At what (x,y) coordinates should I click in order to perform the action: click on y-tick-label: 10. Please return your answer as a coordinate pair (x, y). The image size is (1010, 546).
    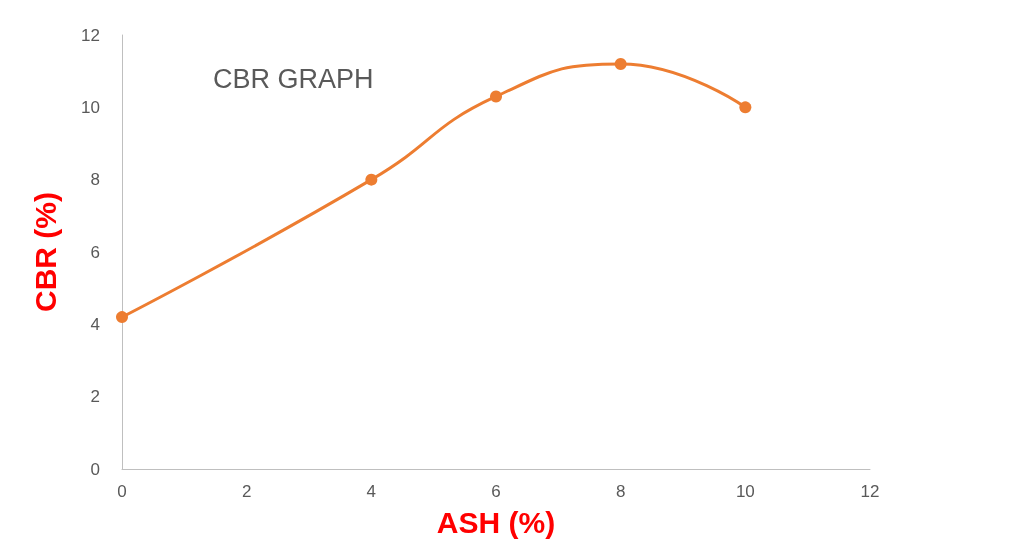
    Looking at the image, I should click on (90, 107).